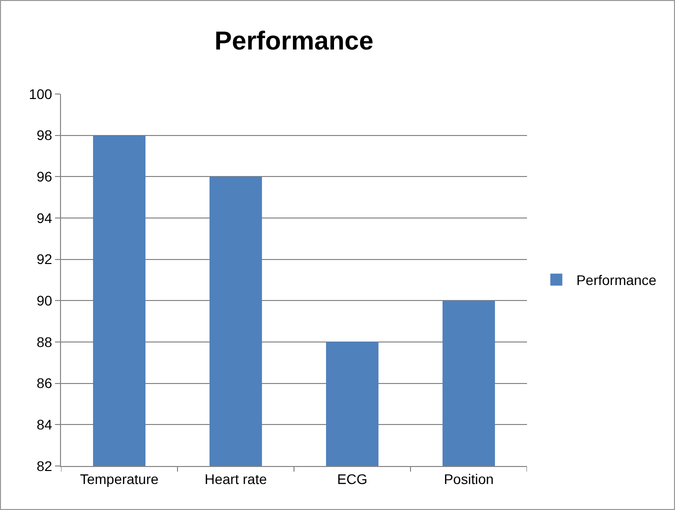  Describe the element at coordinates (352, 478) in the screenshot. I see `x-tick-label: ECG` at that location.